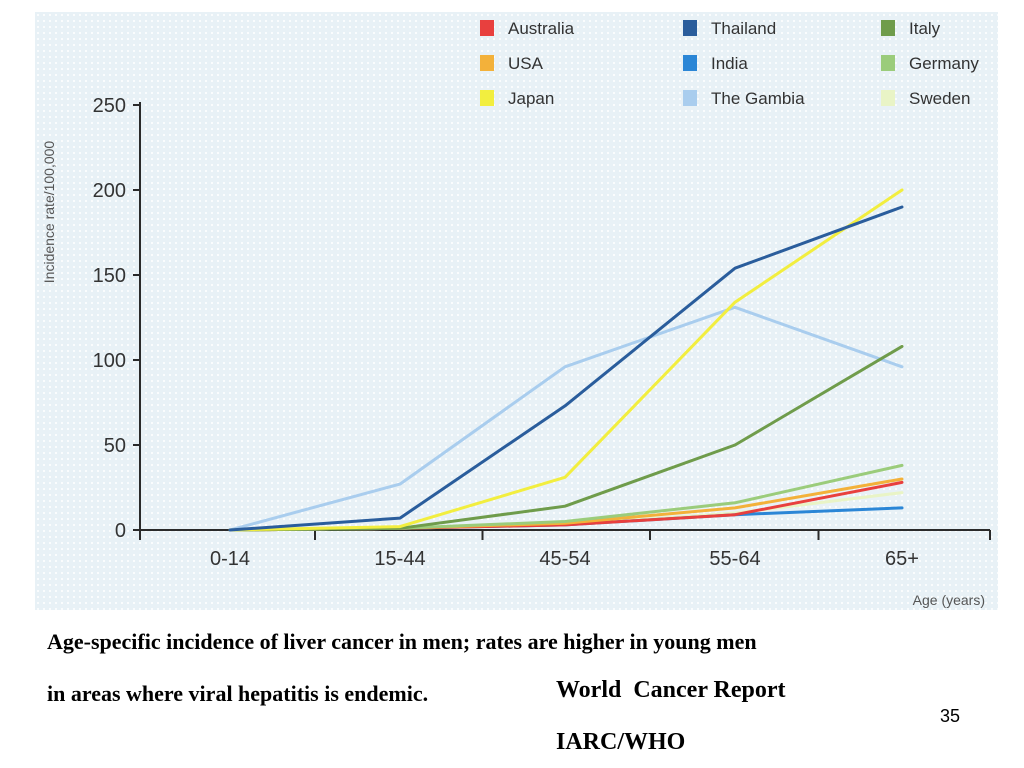 The width and height of the screenshot is (1024, 768). What do you see at coordinates (109, 106) in the screenshot?
I see `y-tick-label: 250` at bounding box center [109, 106].